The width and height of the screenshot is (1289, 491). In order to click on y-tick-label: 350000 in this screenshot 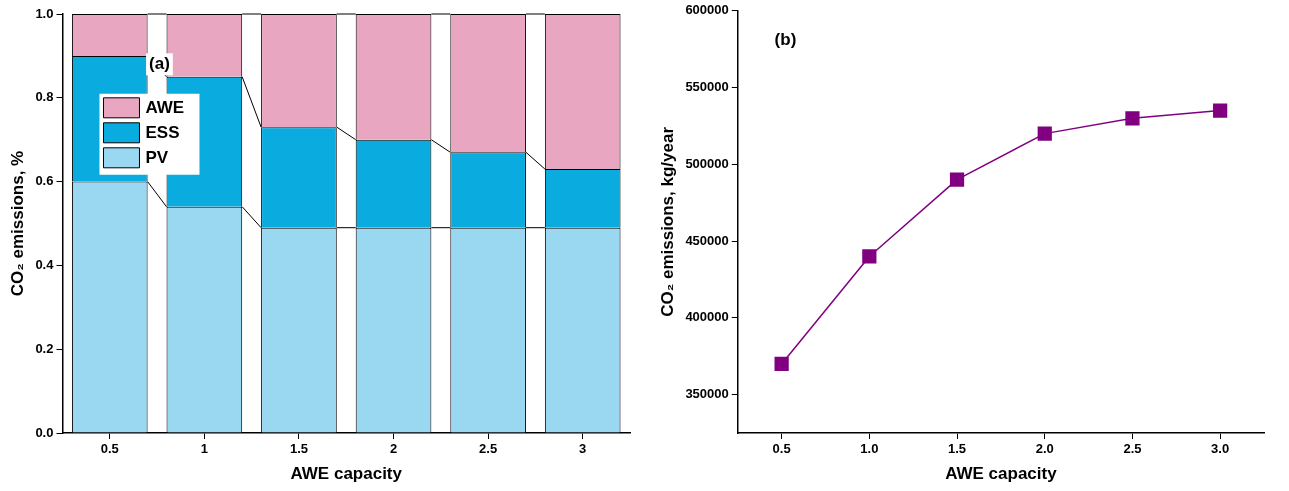, I will do `click(707, 394)`.